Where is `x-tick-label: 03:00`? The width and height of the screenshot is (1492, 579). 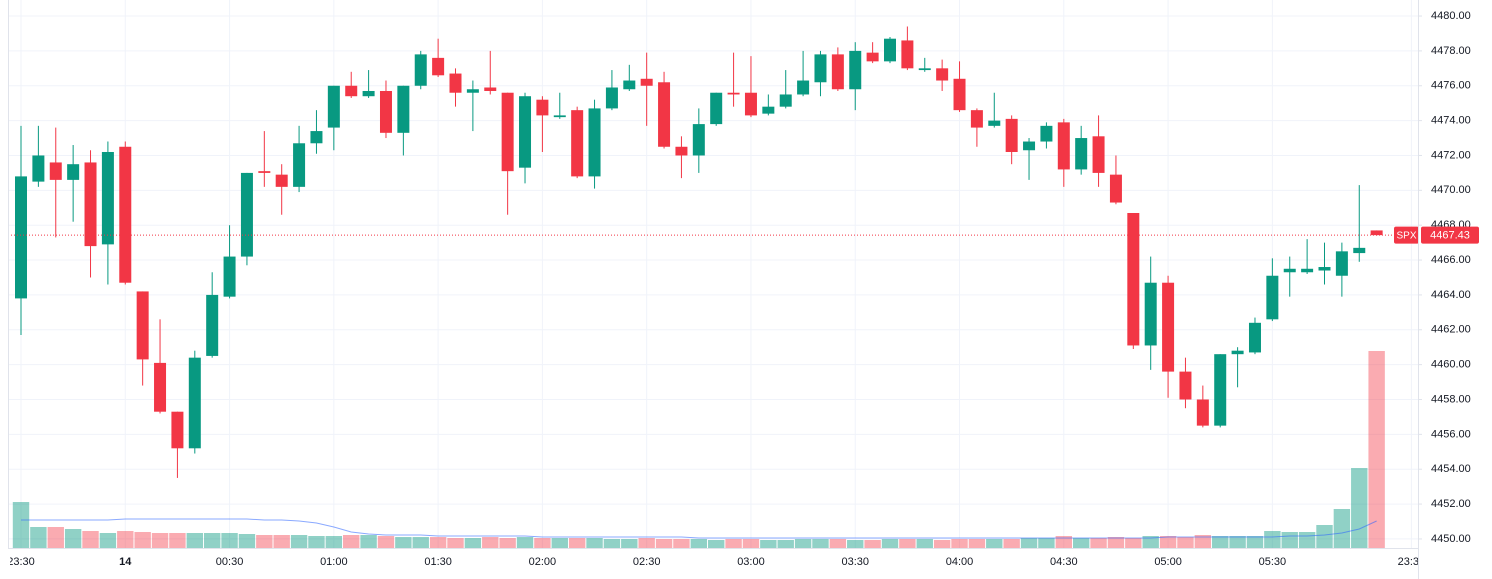 x-tick-label: 03:00 is located at coordinates (751, 562).